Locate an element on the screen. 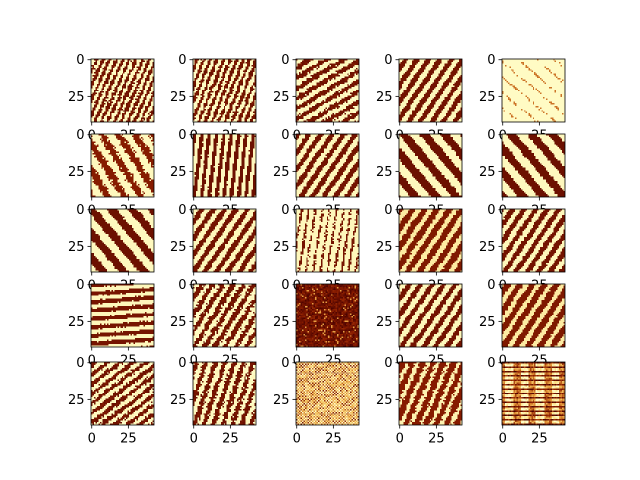  subplot-r5-c5: 0 25 0 25 is located at coordinates (522, 401).